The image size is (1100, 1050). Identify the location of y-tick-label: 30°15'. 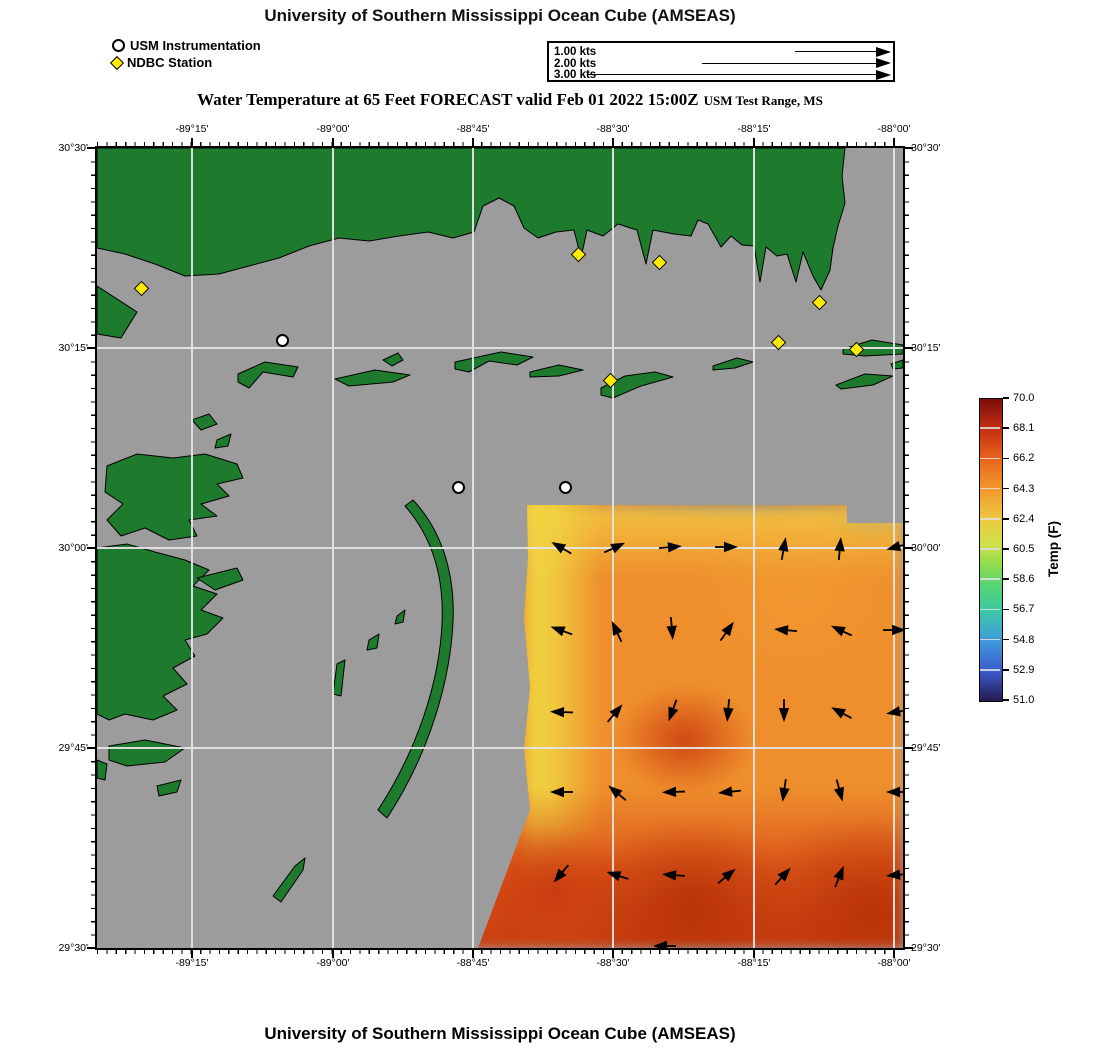
(926, 348).